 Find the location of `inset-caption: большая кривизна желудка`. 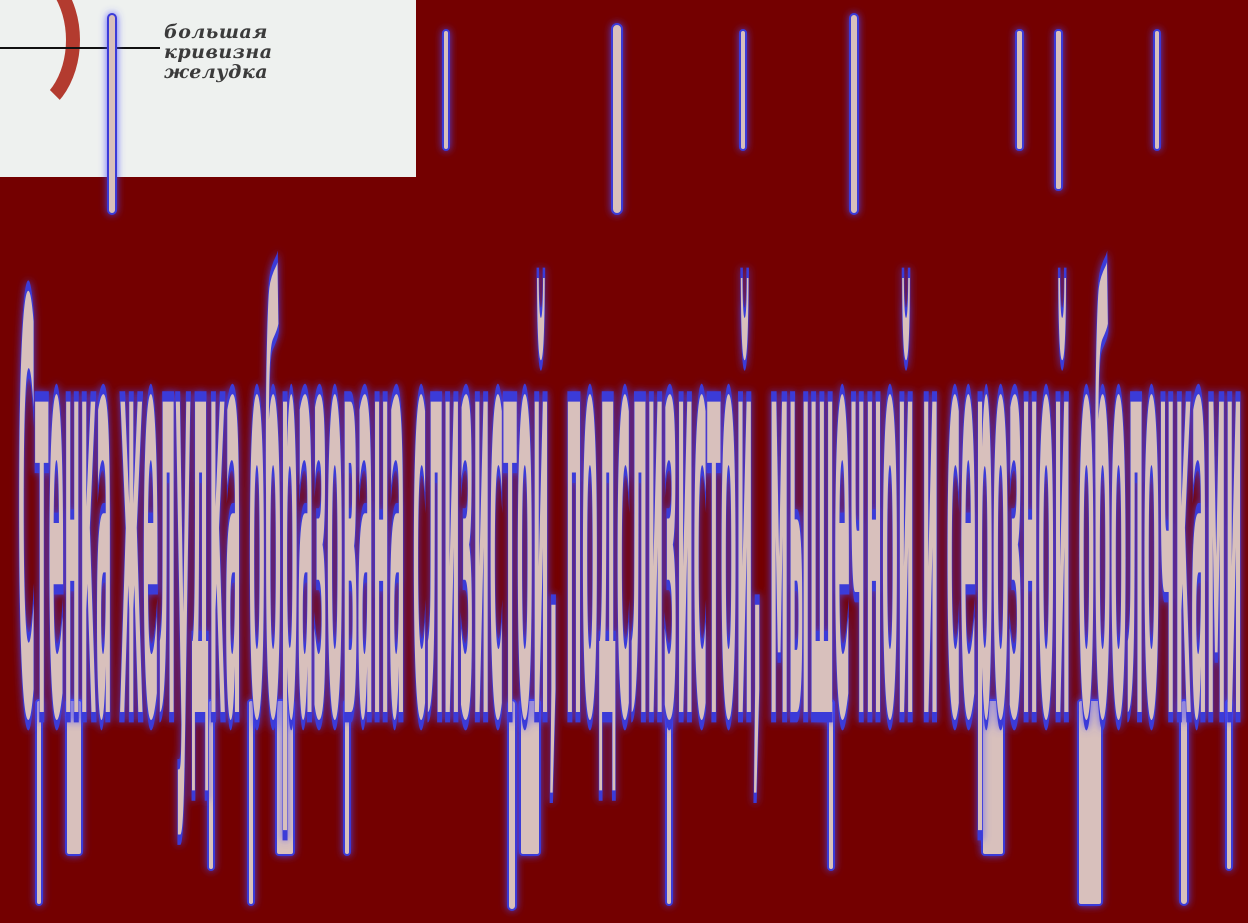

inset-caption: большая кривизна желудка is located at coordinates (218, 52).